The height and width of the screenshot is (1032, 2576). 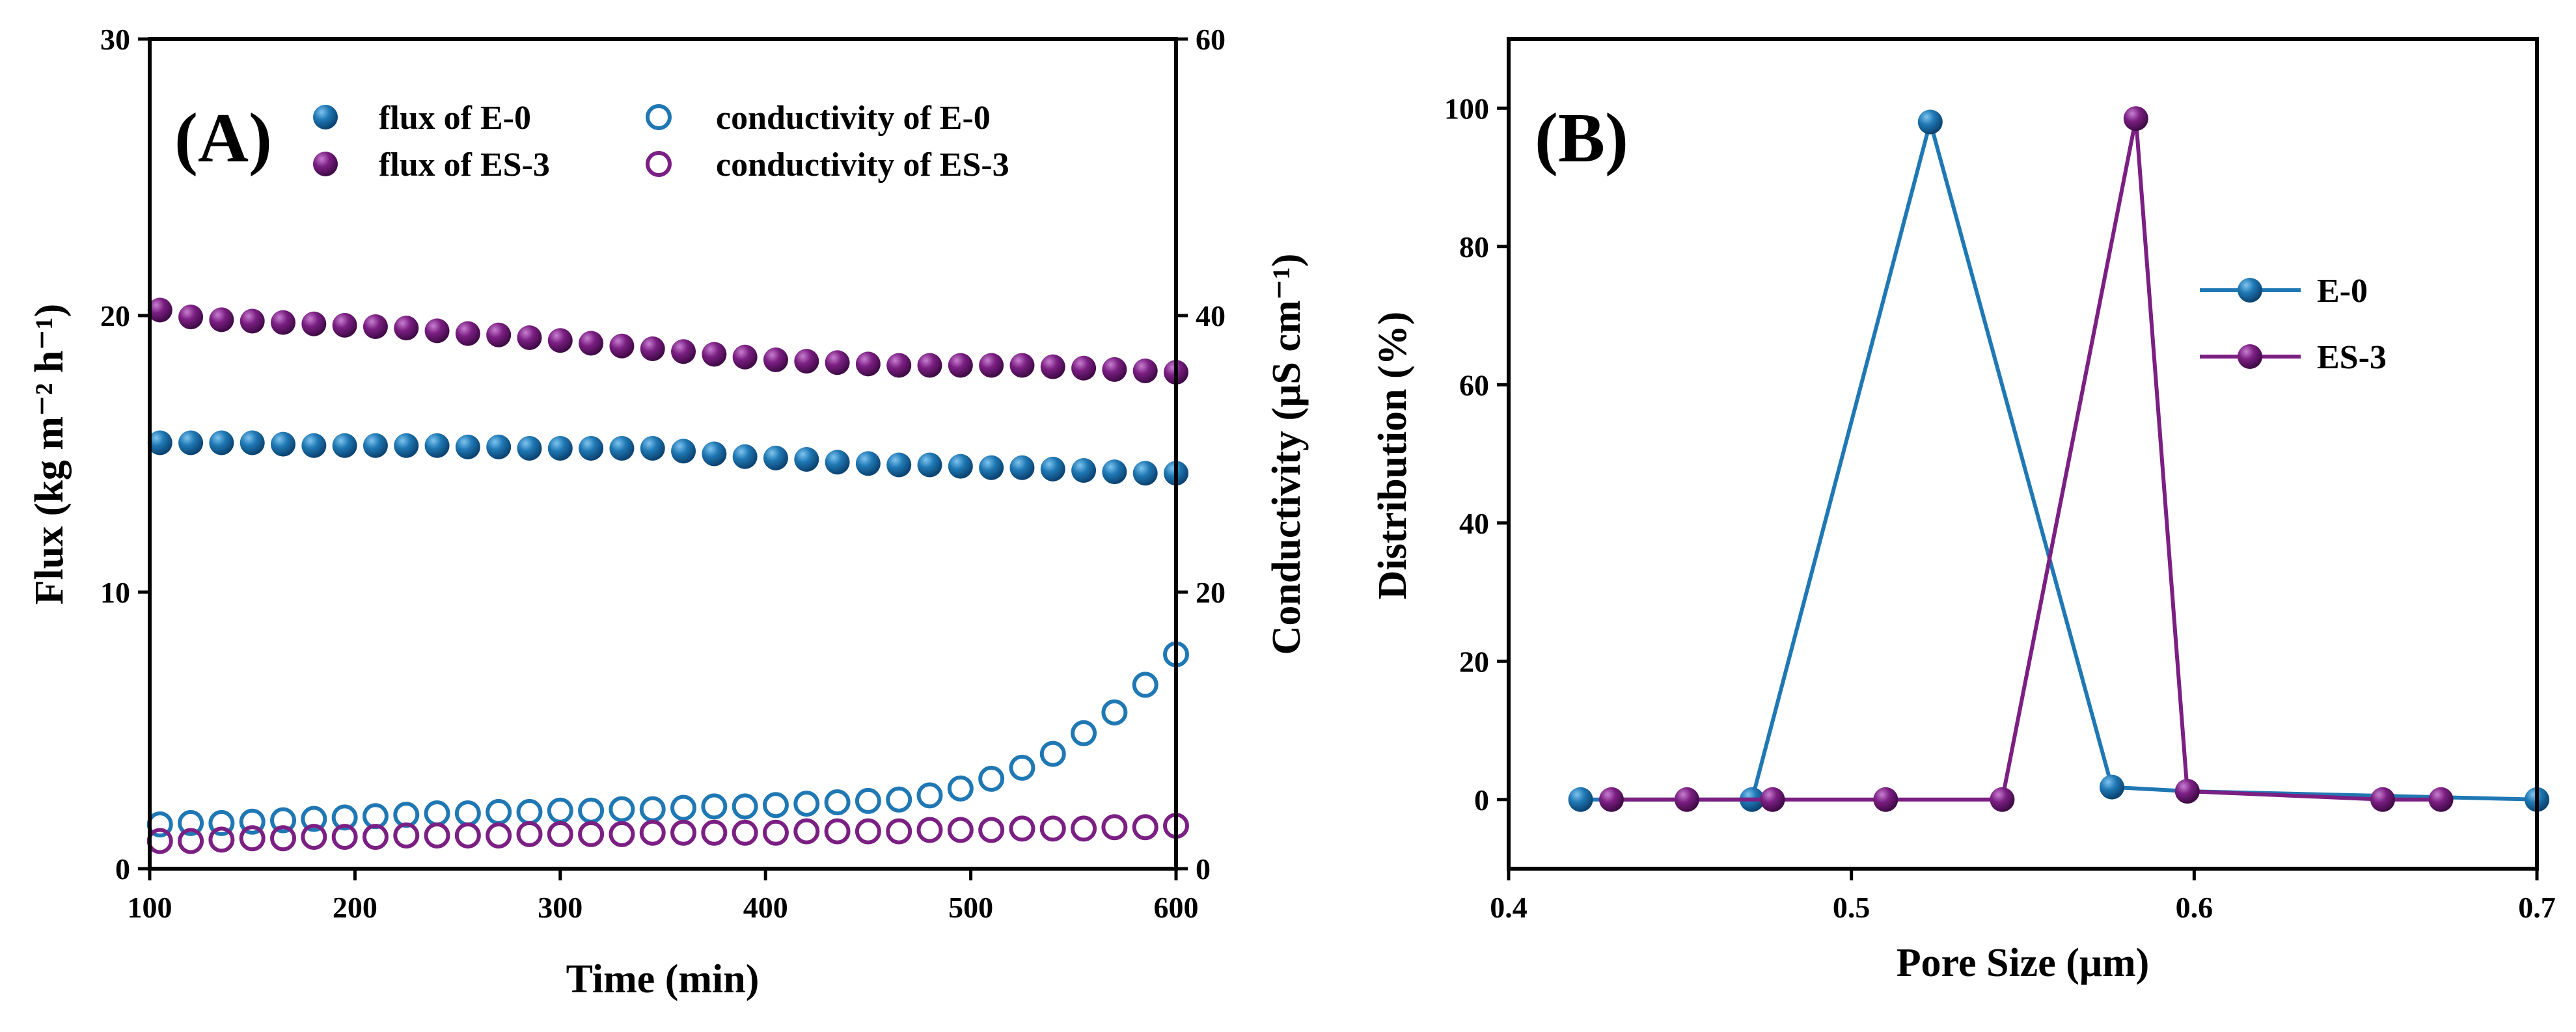 What do you see at coordinates (2250, 291) in the screenshot?
I see `legend-marker-e0` at bounding box center [2250, 291].